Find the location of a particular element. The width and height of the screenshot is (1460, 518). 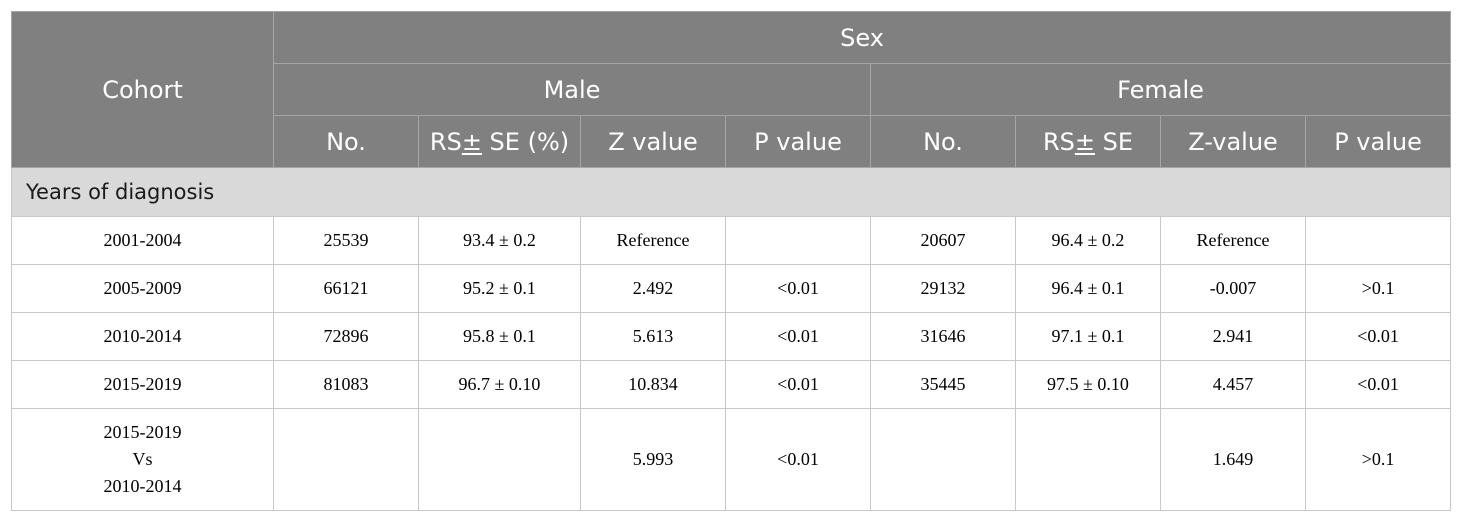

cohort-cell: 2005-2009 is located at coordinates (142, 288).